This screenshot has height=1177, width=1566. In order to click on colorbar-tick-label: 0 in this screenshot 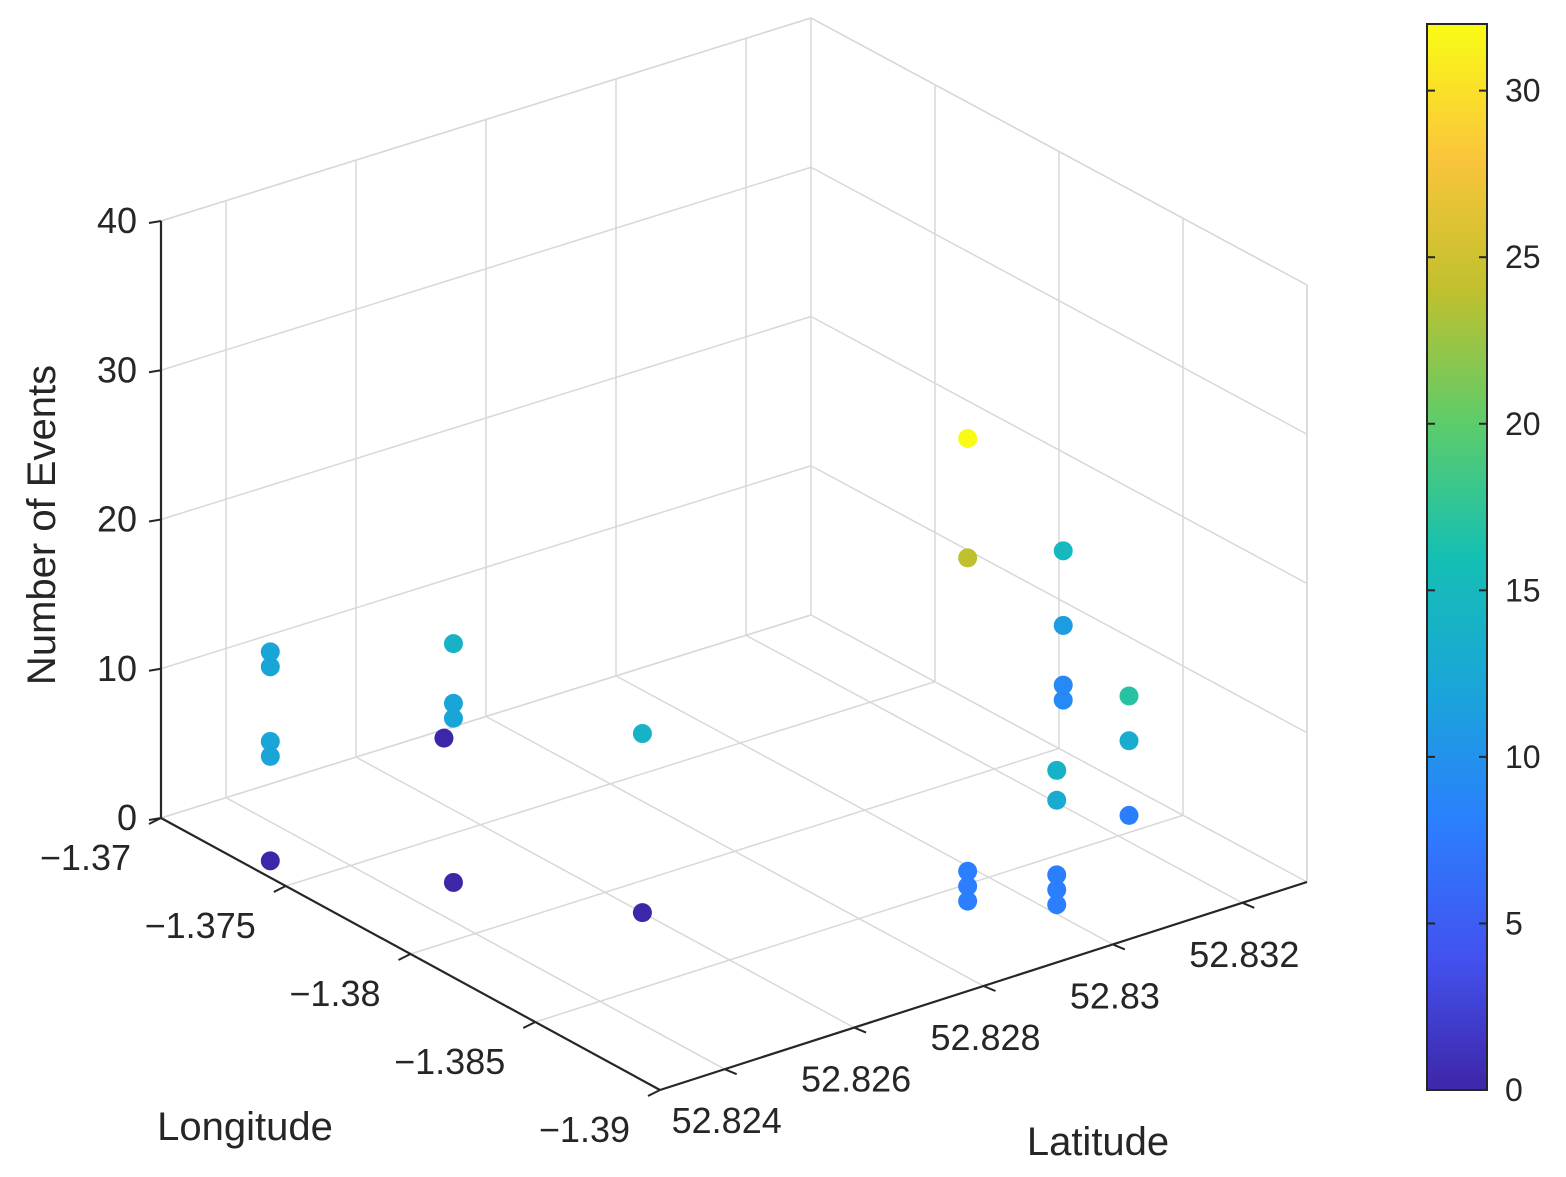, I will do `click(1514, 1090)`.